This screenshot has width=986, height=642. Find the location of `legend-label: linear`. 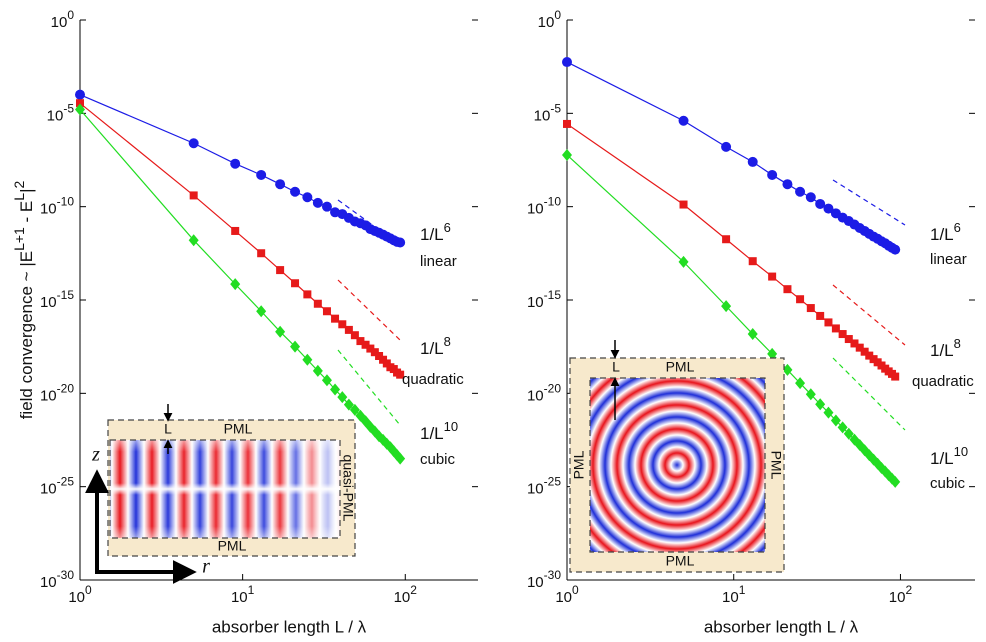

legend-label: linear is located at coordinates (948, 259).